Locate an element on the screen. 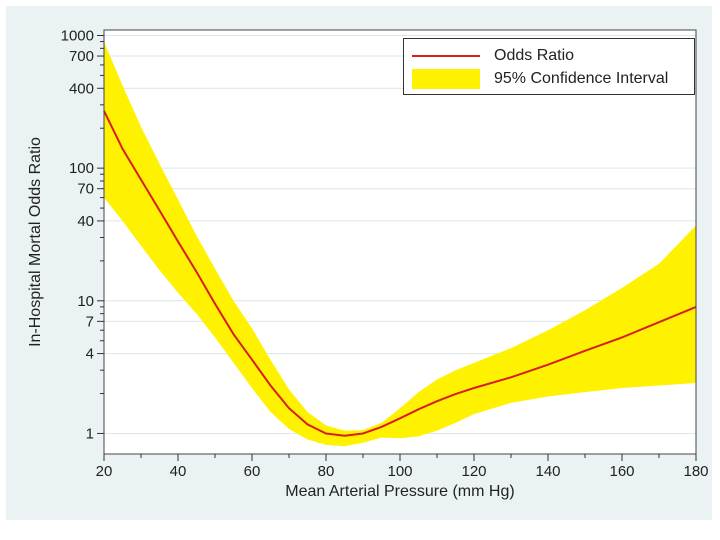 This screenshot has width=720, height=540. x-tick-label-140: 140 is located at coordinates (547, 471).